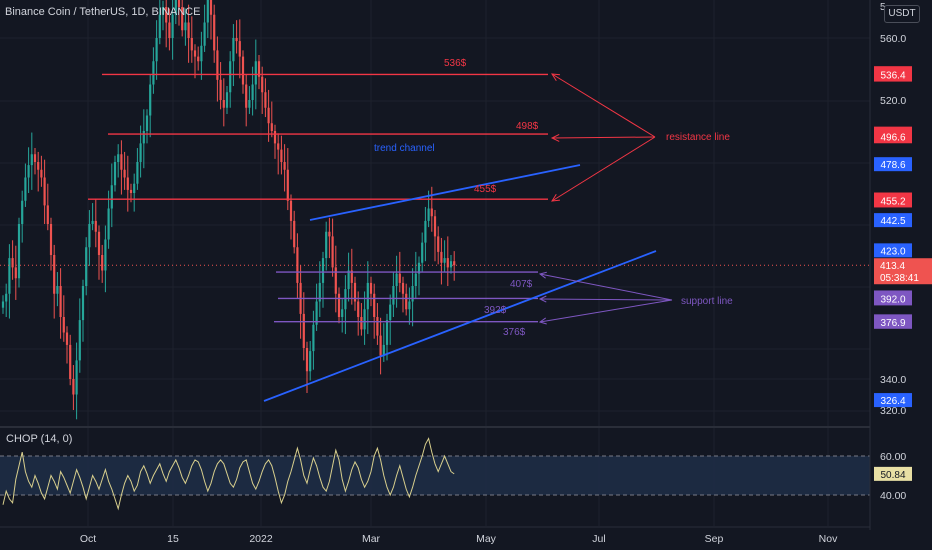  I want to click on price-badge-text: 442.5, so click(892, 221).